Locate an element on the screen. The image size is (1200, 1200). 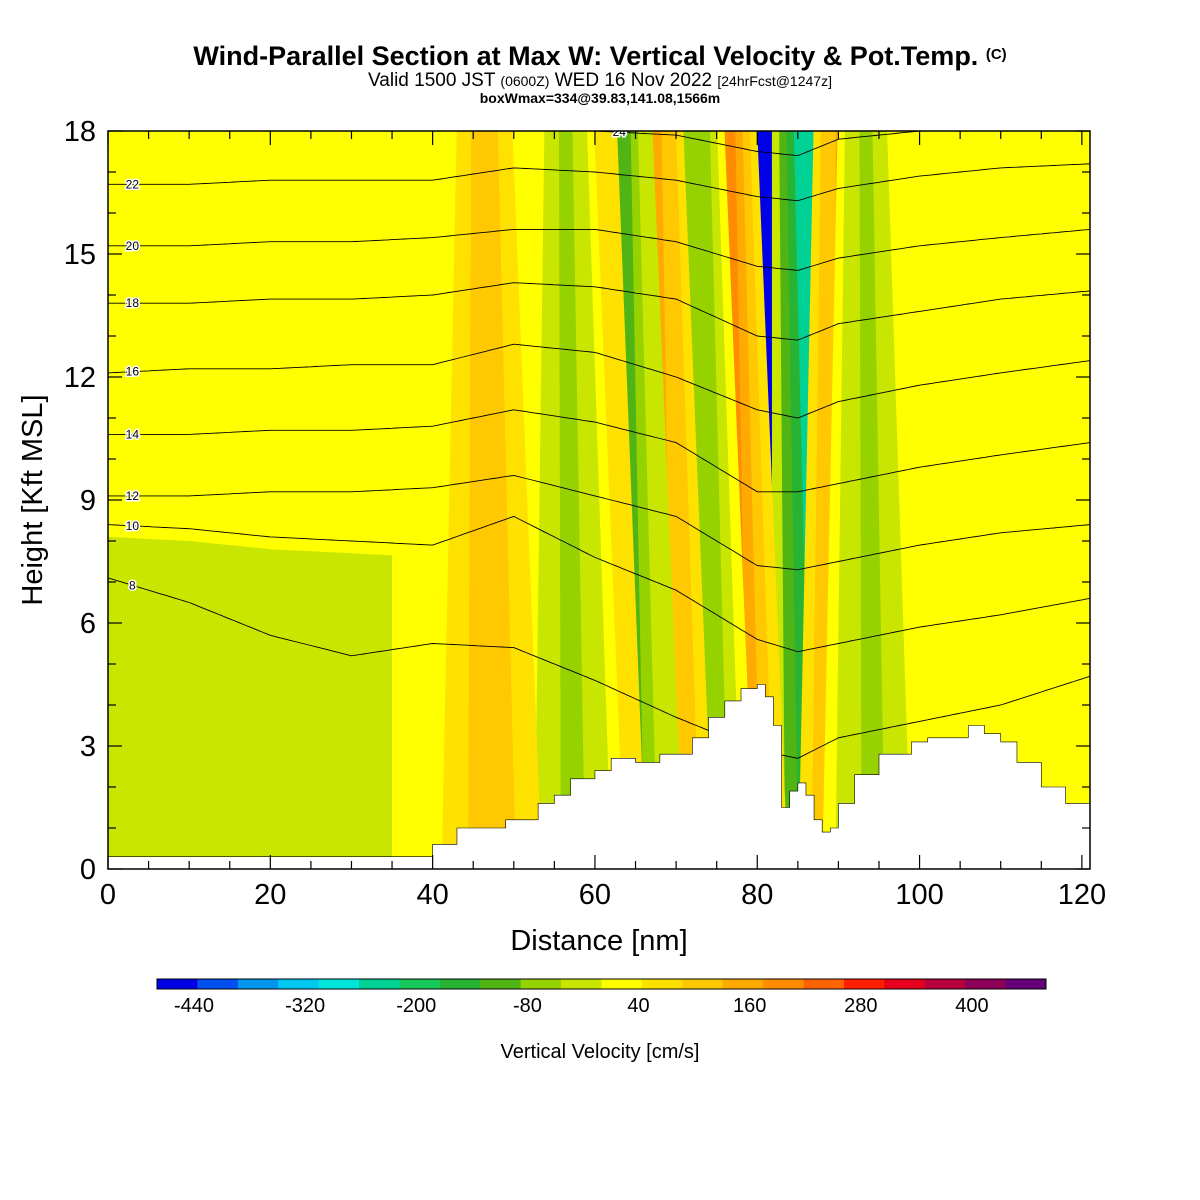
colorbar-frame is located at coordinates (601, 984).